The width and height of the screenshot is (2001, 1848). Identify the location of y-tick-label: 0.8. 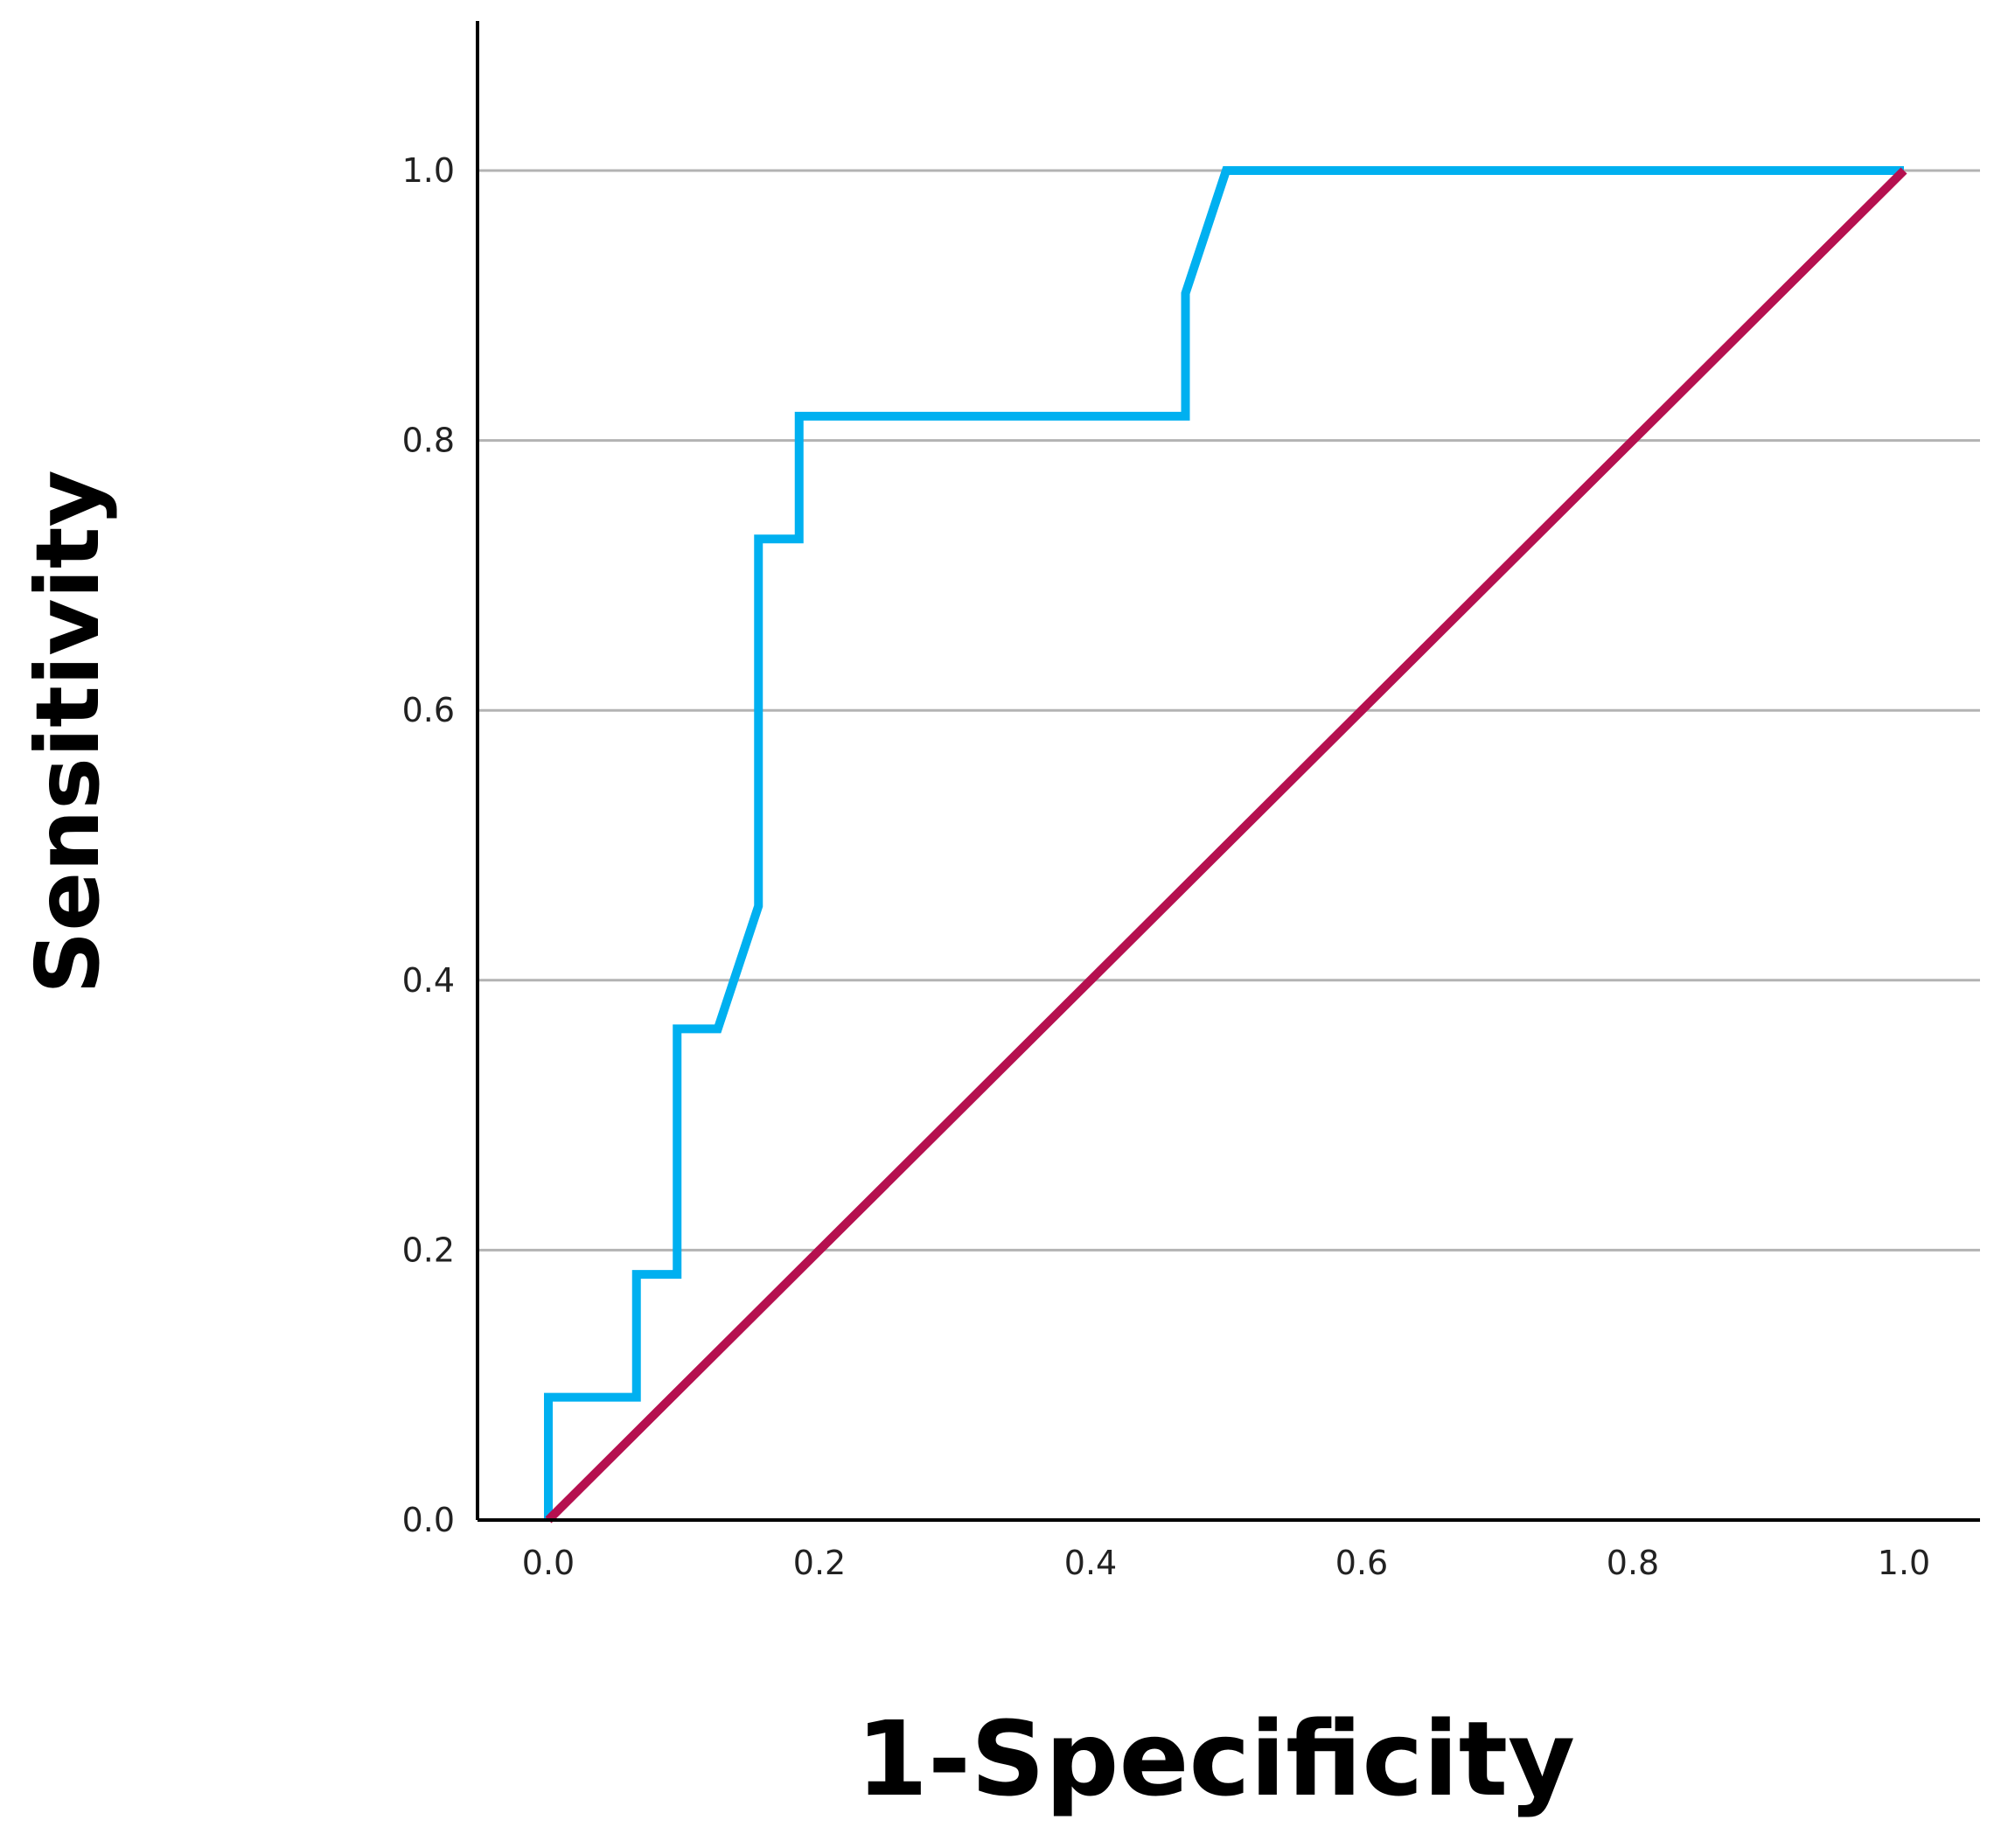
(428, 441).